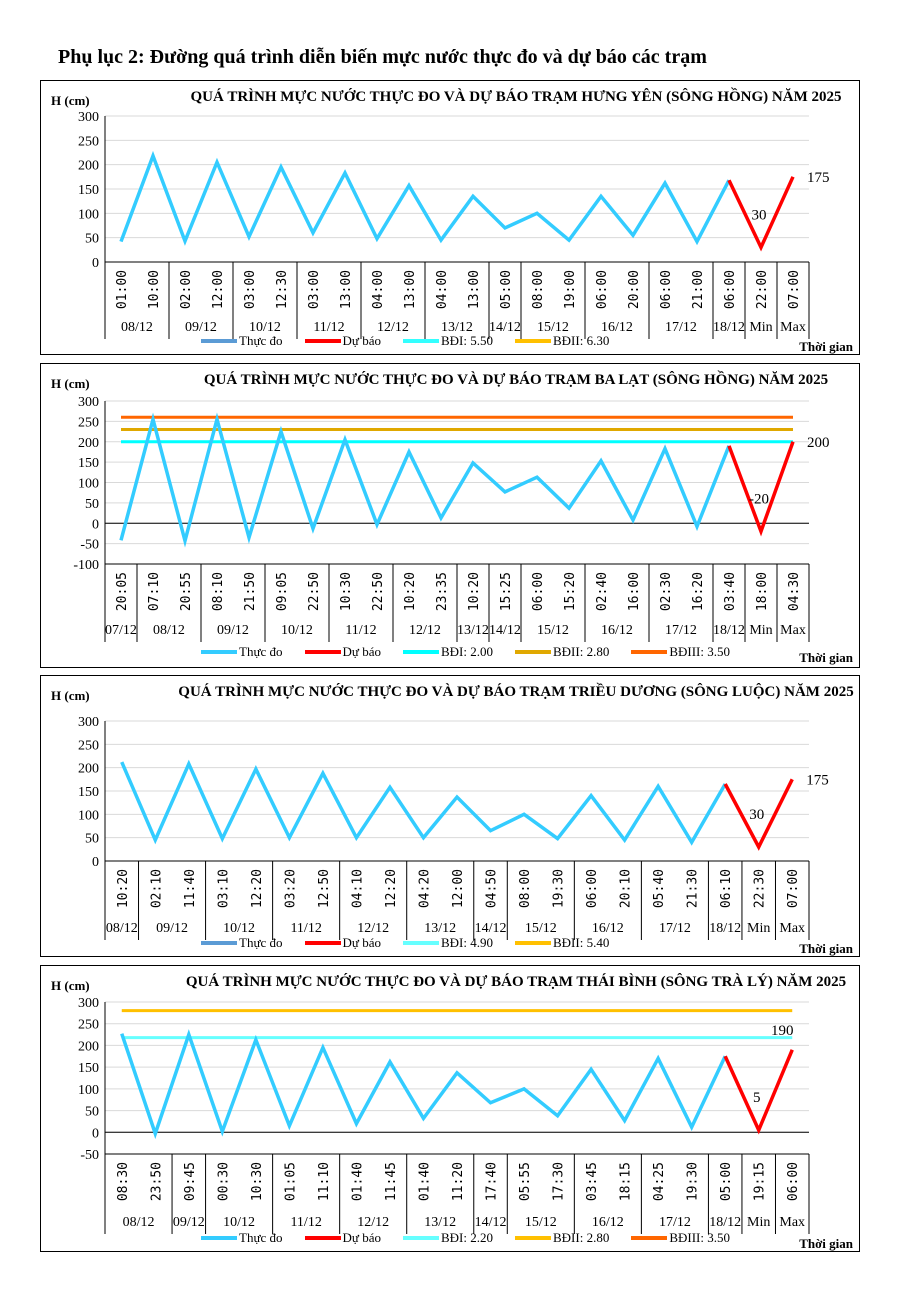 The width and height of the screenshot is (900, 1300). Describe the element at coordinates (760, 1181) in the screenshot. I see `x-tick-label: 19:15` at that location.